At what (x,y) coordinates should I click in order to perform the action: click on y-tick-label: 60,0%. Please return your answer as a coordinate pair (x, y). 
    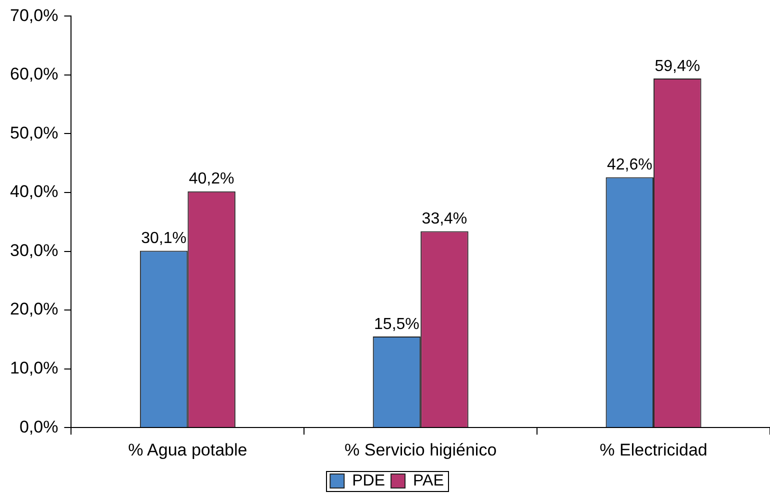
    Looking at the image, I should click on (34, 74).